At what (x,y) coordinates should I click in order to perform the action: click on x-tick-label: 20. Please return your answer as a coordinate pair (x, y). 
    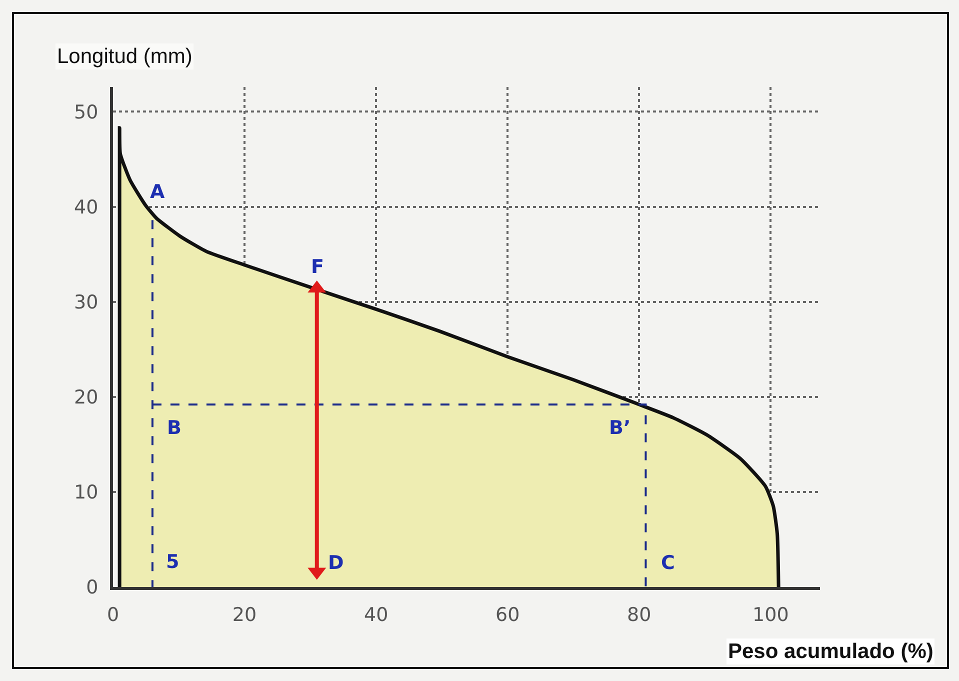
    Looking at the image, I should click on (244, 615).